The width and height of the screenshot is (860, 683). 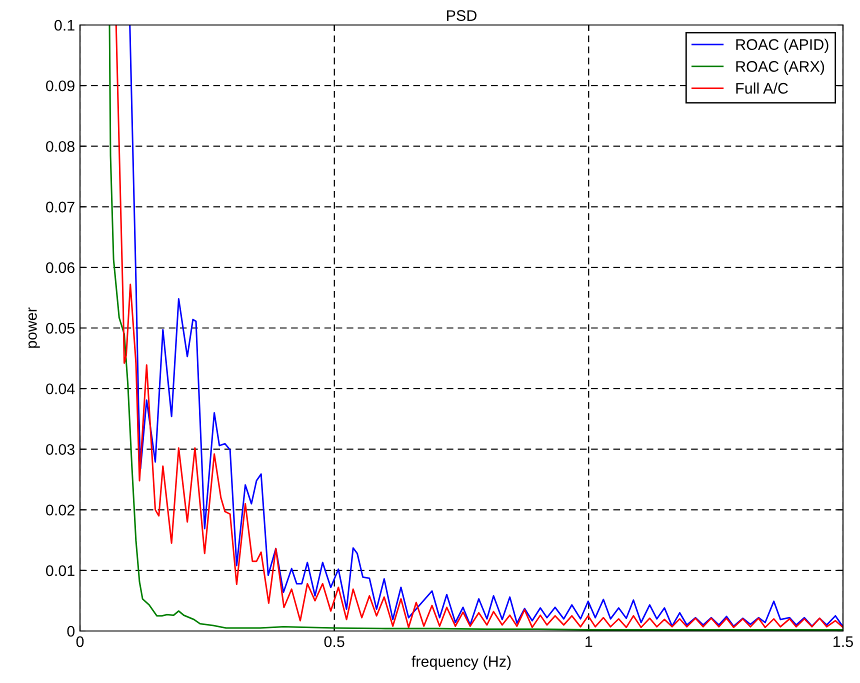 I want to click on y-tick-label: 0.07, so click(x=60, y=207).